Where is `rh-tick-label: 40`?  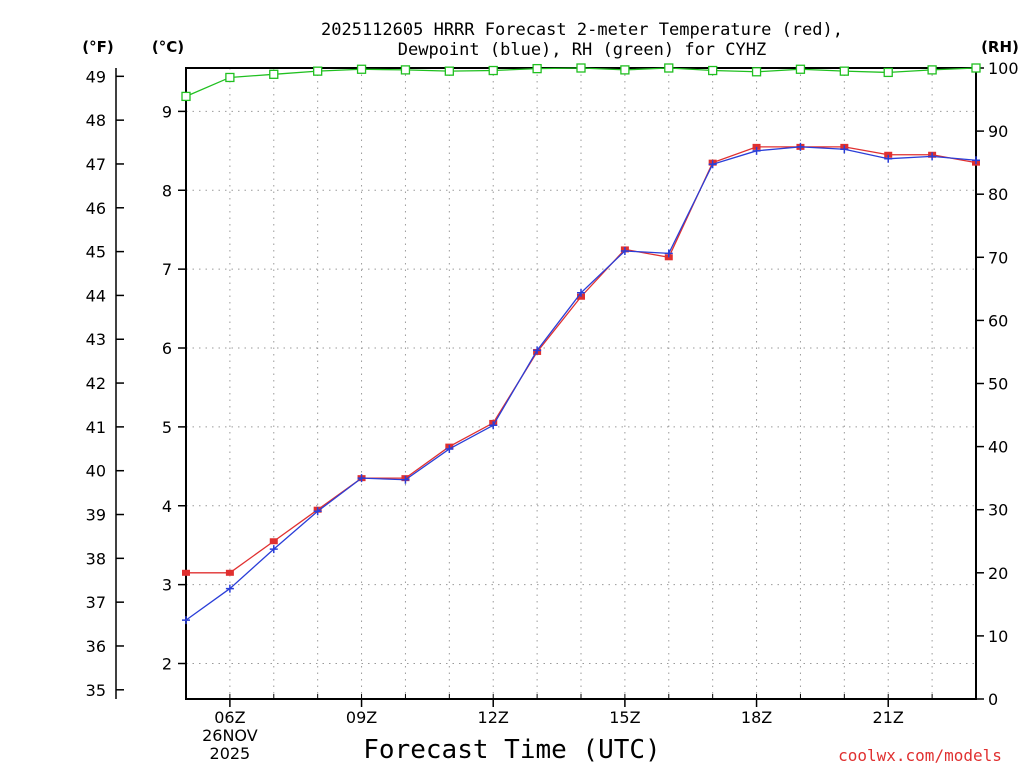 rh-tick-label: 40 is located at coordinates (998, 447).